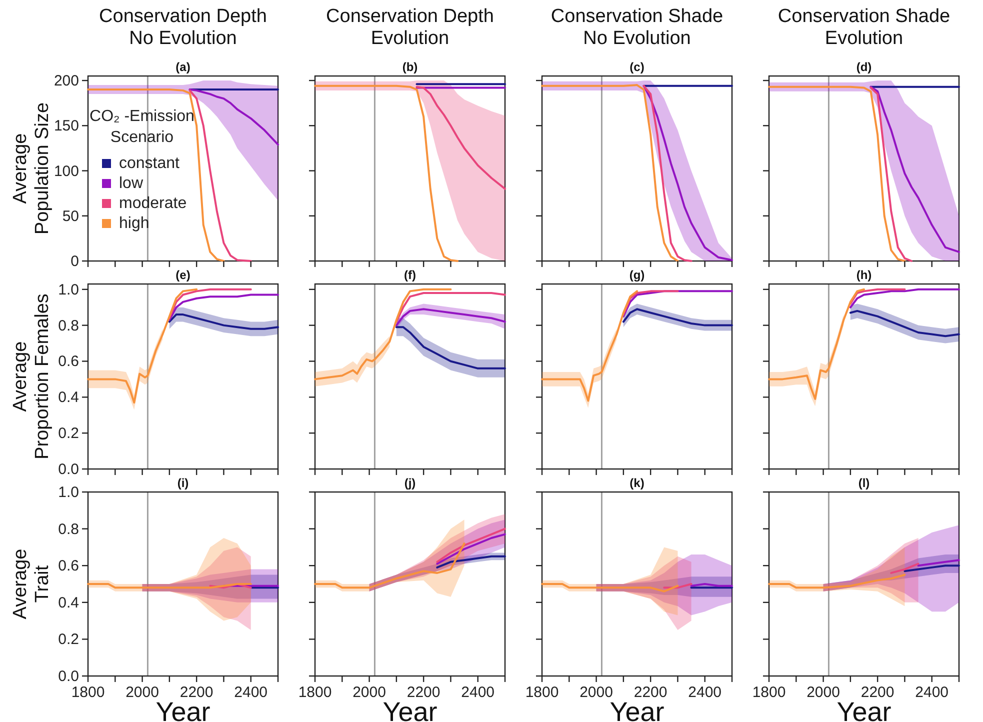 The height and width of the screenshot is (722, 983). I want to click on chart-title: (f), so click(410, 275).